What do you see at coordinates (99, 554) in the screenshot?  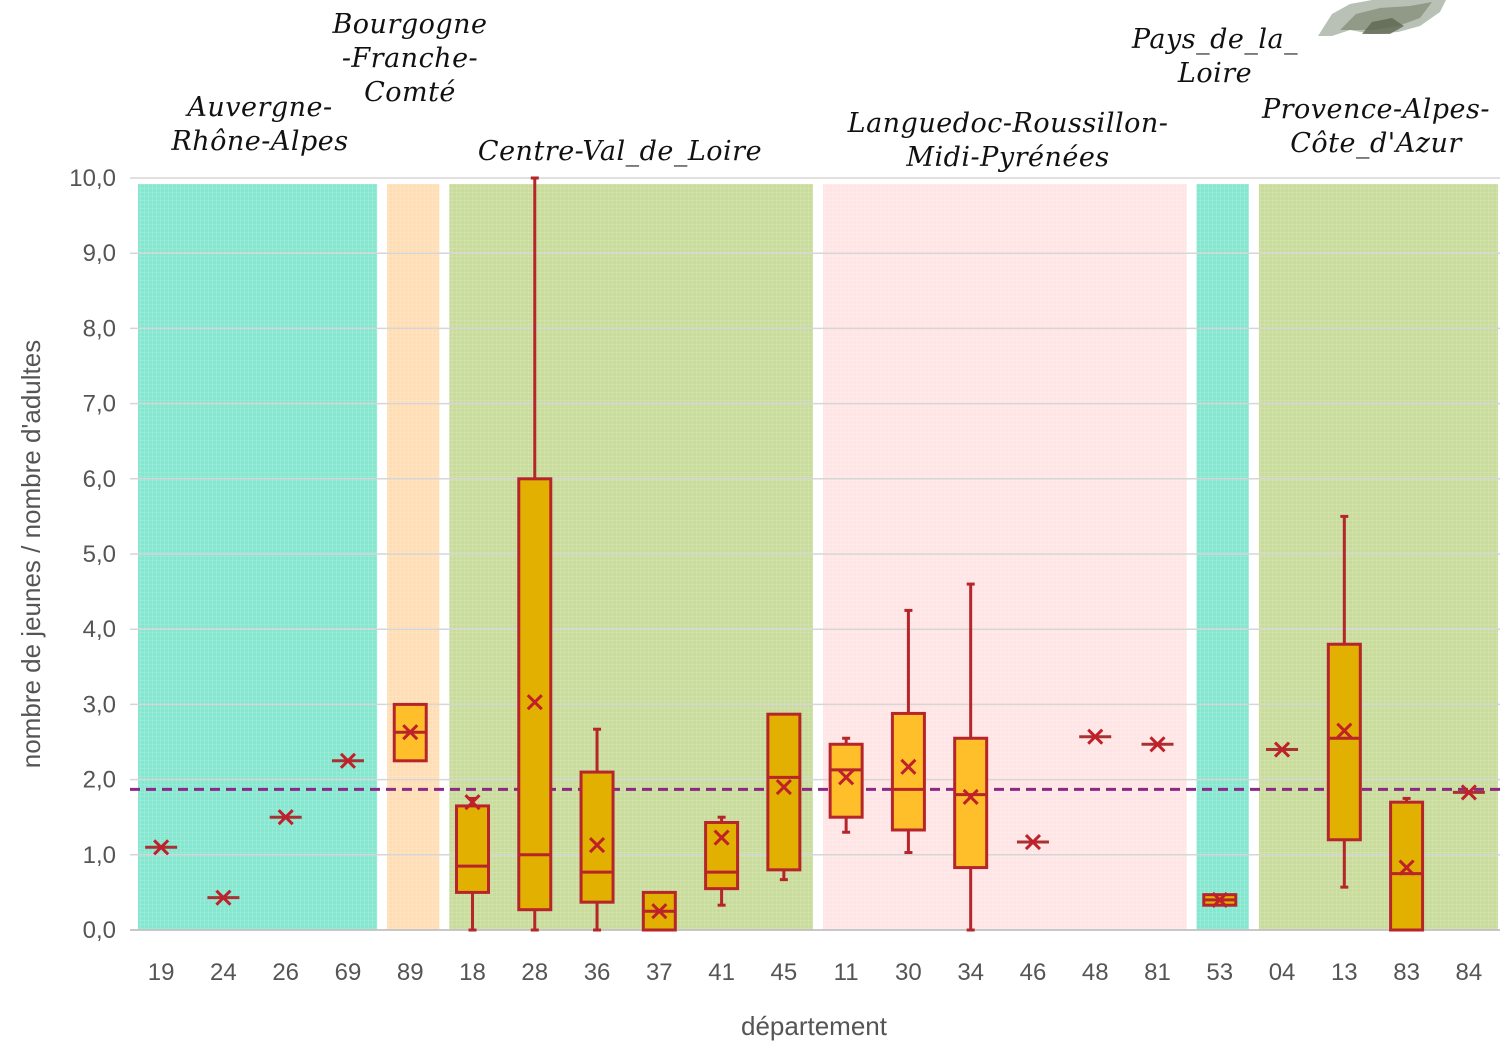 I see `y-tick-label: 5,0` at bounding box center [99, 554].